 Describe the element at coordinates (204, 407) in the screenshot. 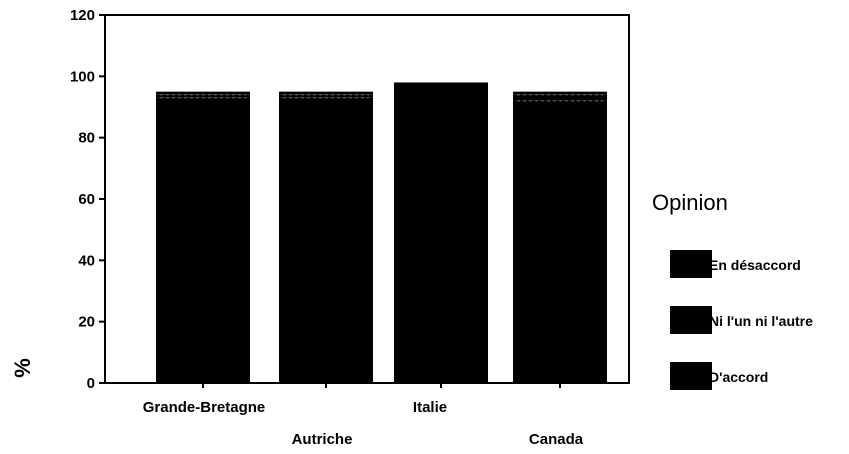

I see `x-tick-label: Grande-Bretagne` at that location.